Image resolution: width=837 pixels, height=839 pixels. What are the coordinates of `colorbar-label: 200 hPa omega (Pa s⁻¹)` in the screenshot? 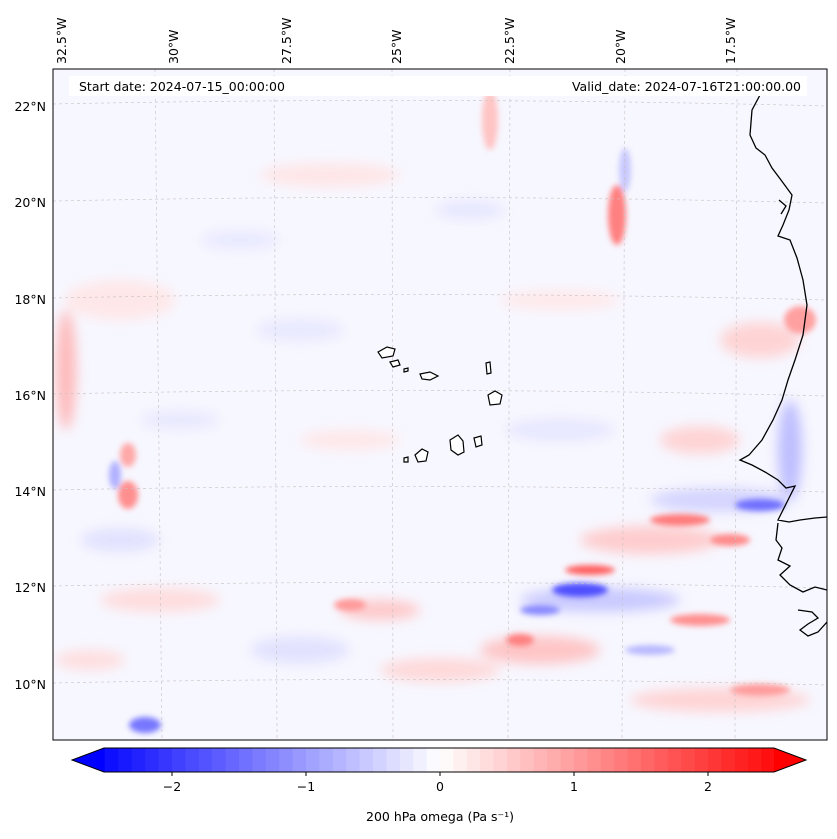 It's located at (440, 816).